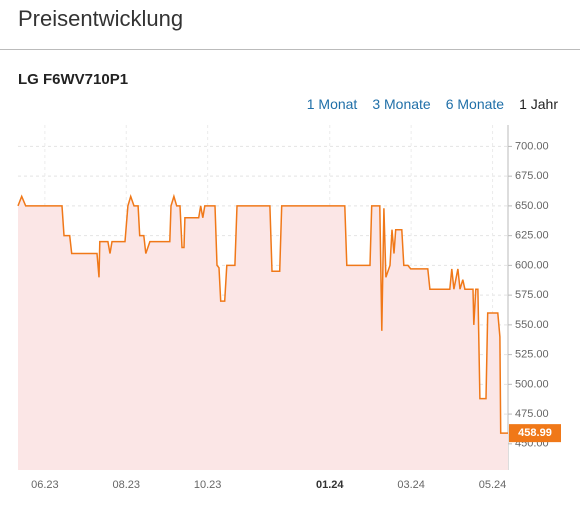 Image resolution: width=580 pixels, height=505 pixels. I want to click on y-tick-label: 600.00, so click(532, 265).